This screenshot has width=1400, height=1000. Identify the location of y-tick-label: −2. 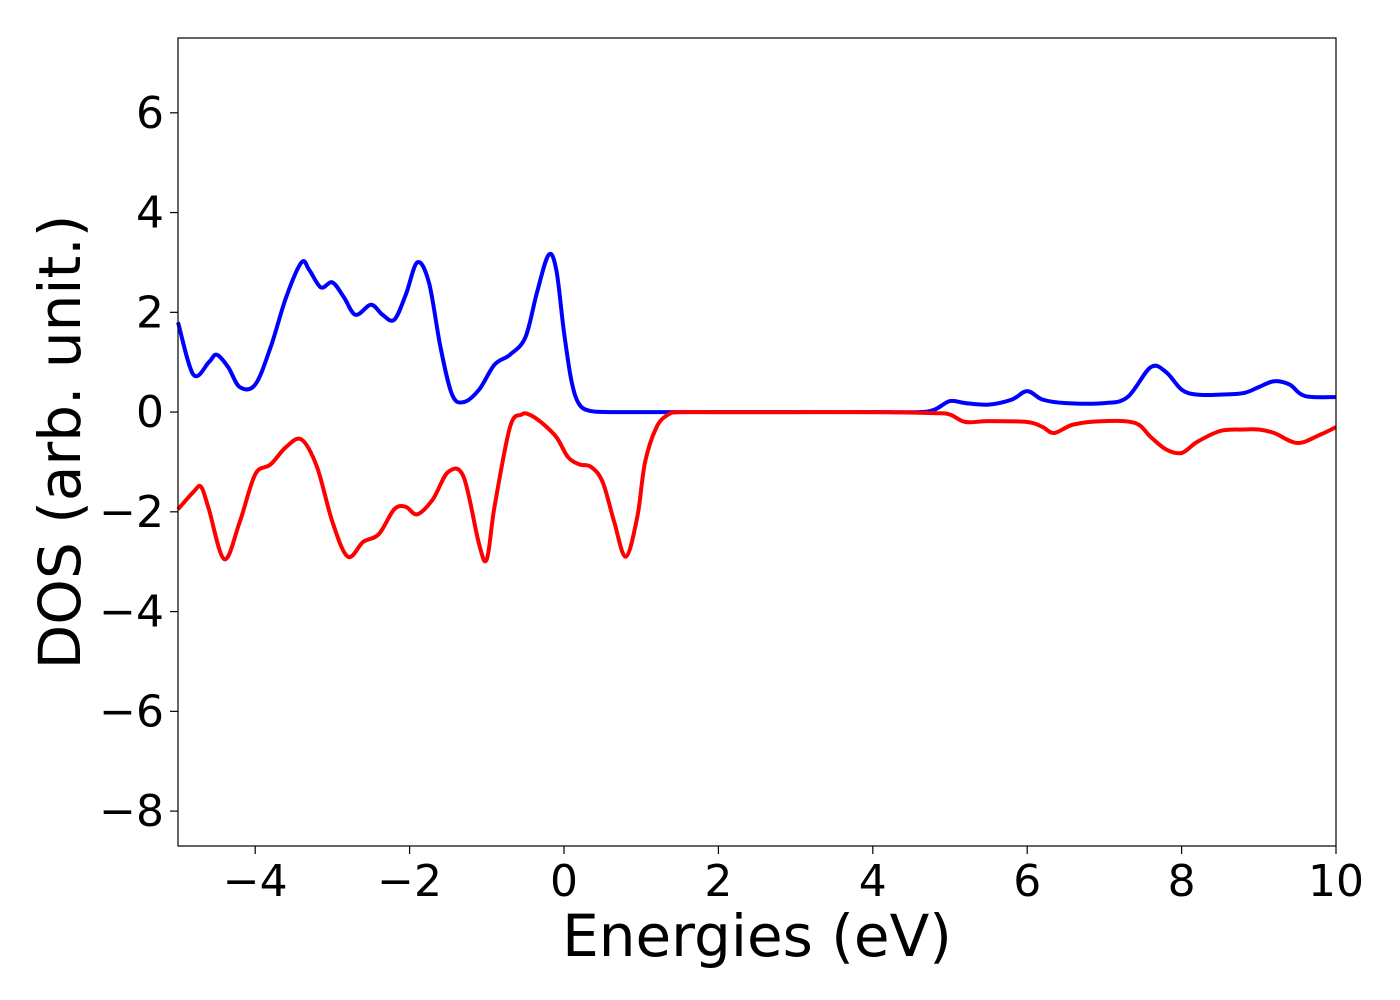
(131, 512).